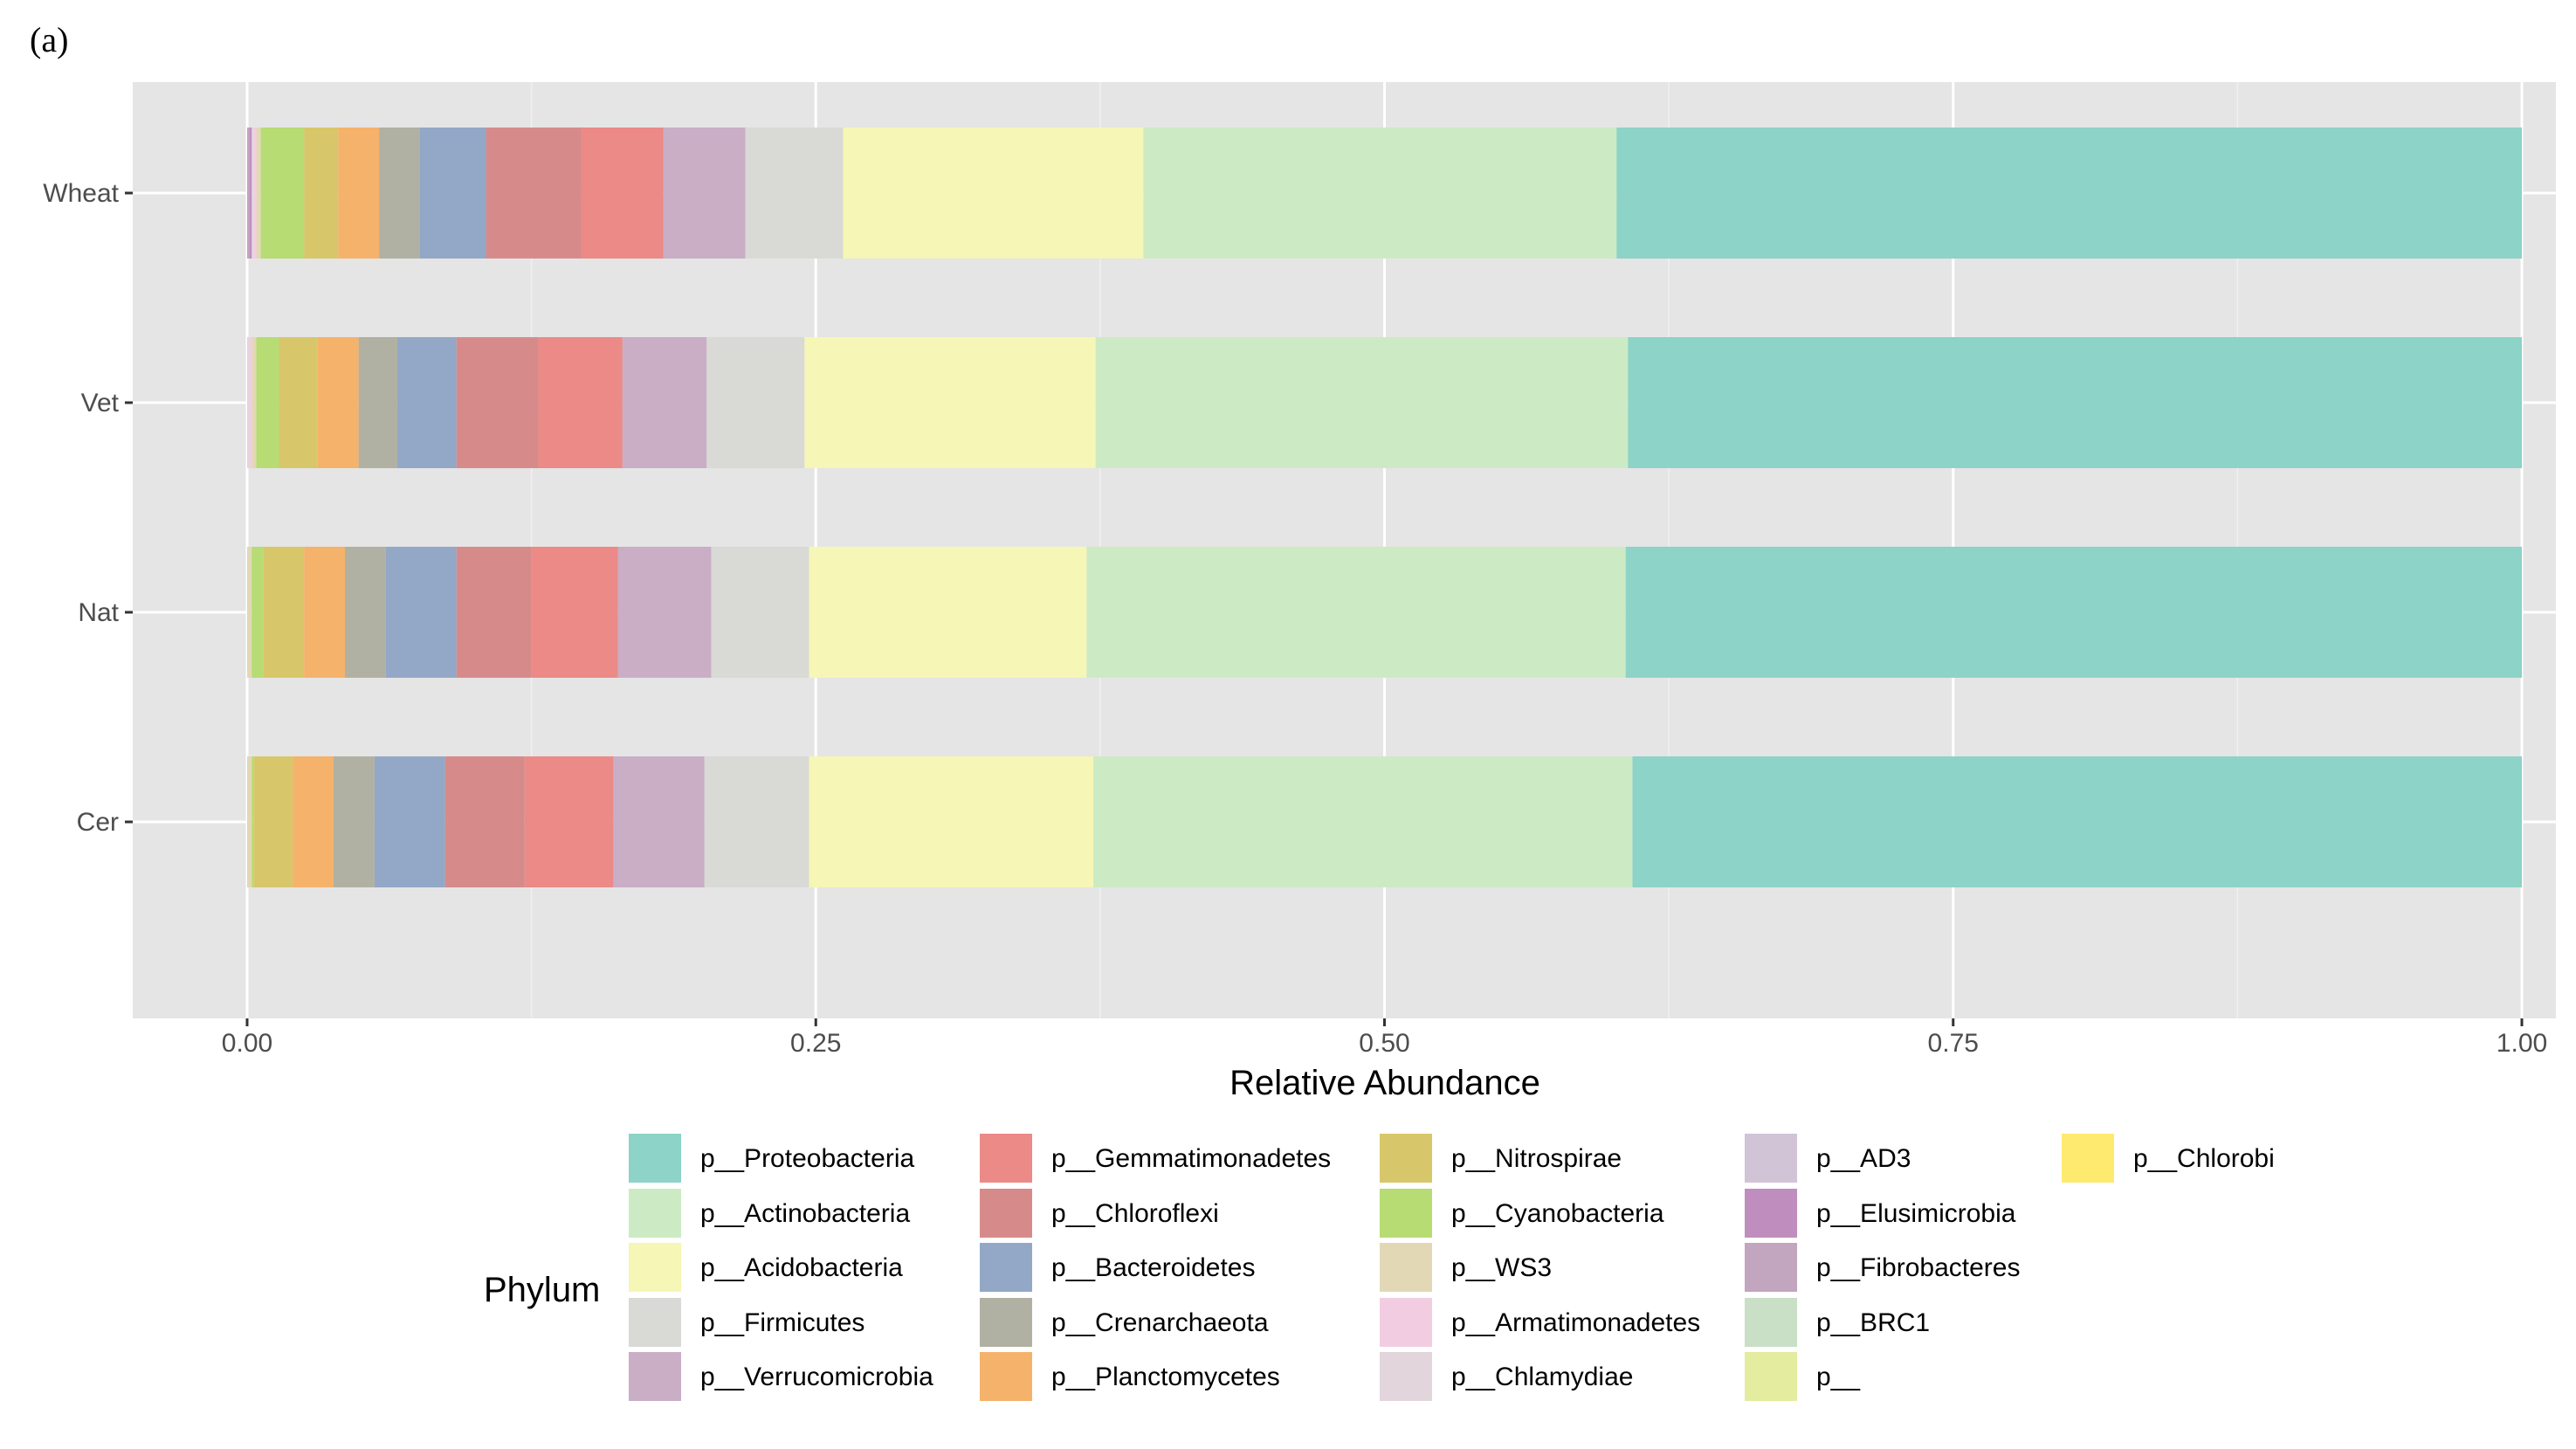 This screenshot has width=2576, height=1449. What do you see at coordinates (1153, 1267) in the screenshot?
I see `legend-label: p__Bacteroidetes` at bounding box center [1153, 1267].